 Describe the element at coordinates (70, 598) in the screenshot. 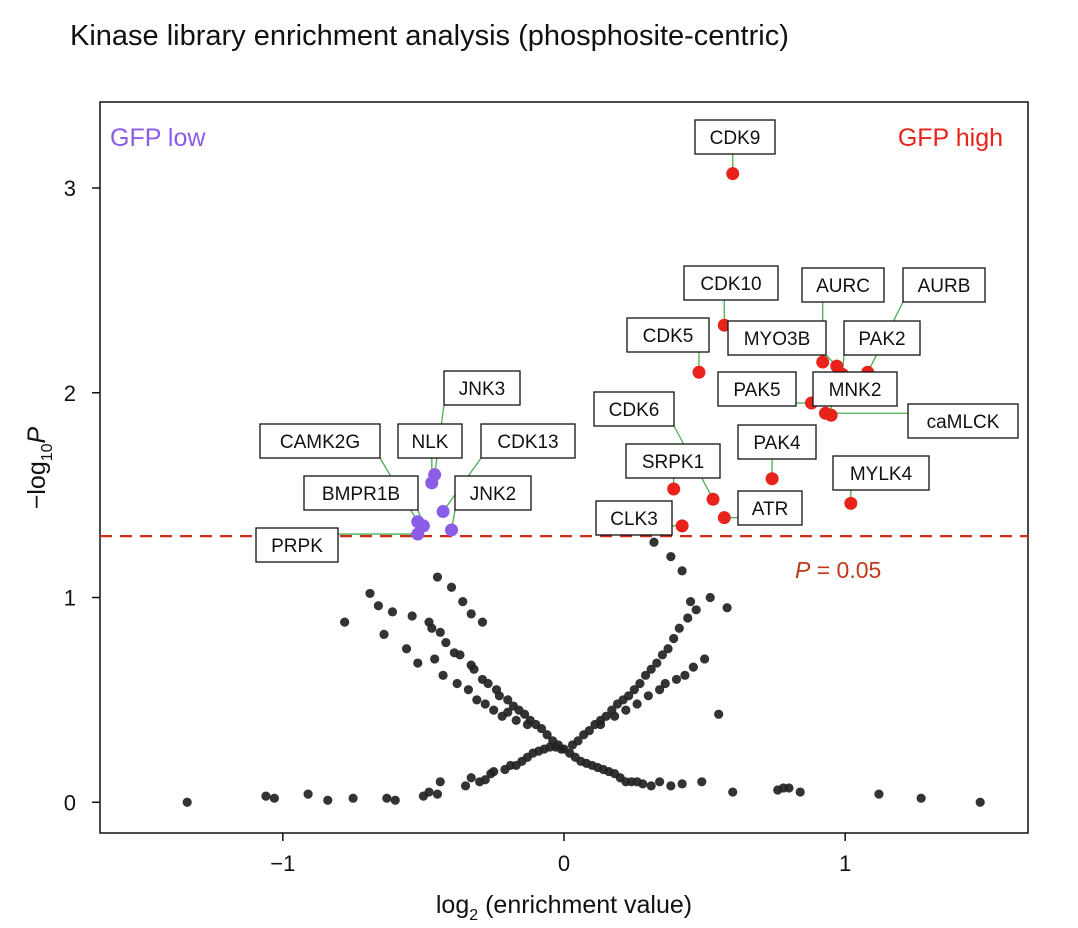

I see `y-tick-label: 1` at that location.